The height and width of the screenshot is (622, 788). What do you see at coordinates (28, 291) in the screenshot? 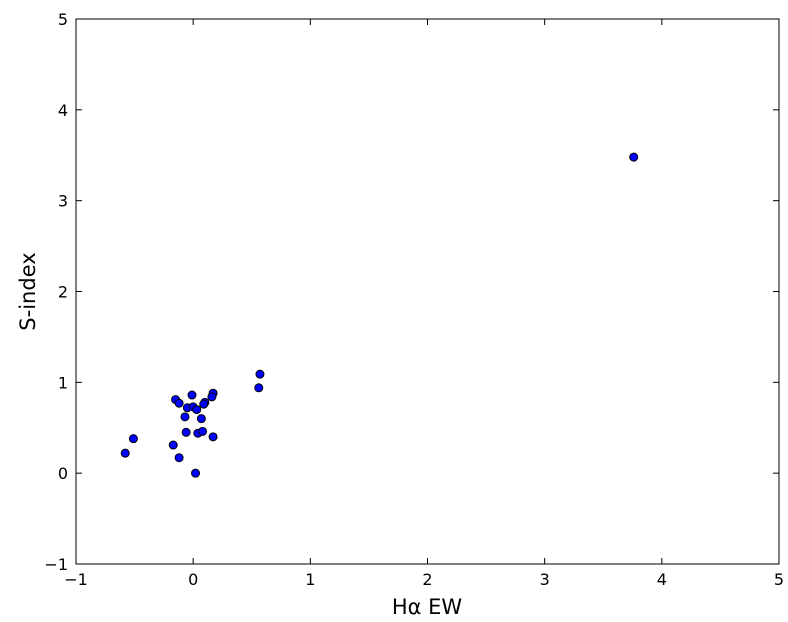
I see `y-axis-label: S-index` at bounding box center [28, 291].